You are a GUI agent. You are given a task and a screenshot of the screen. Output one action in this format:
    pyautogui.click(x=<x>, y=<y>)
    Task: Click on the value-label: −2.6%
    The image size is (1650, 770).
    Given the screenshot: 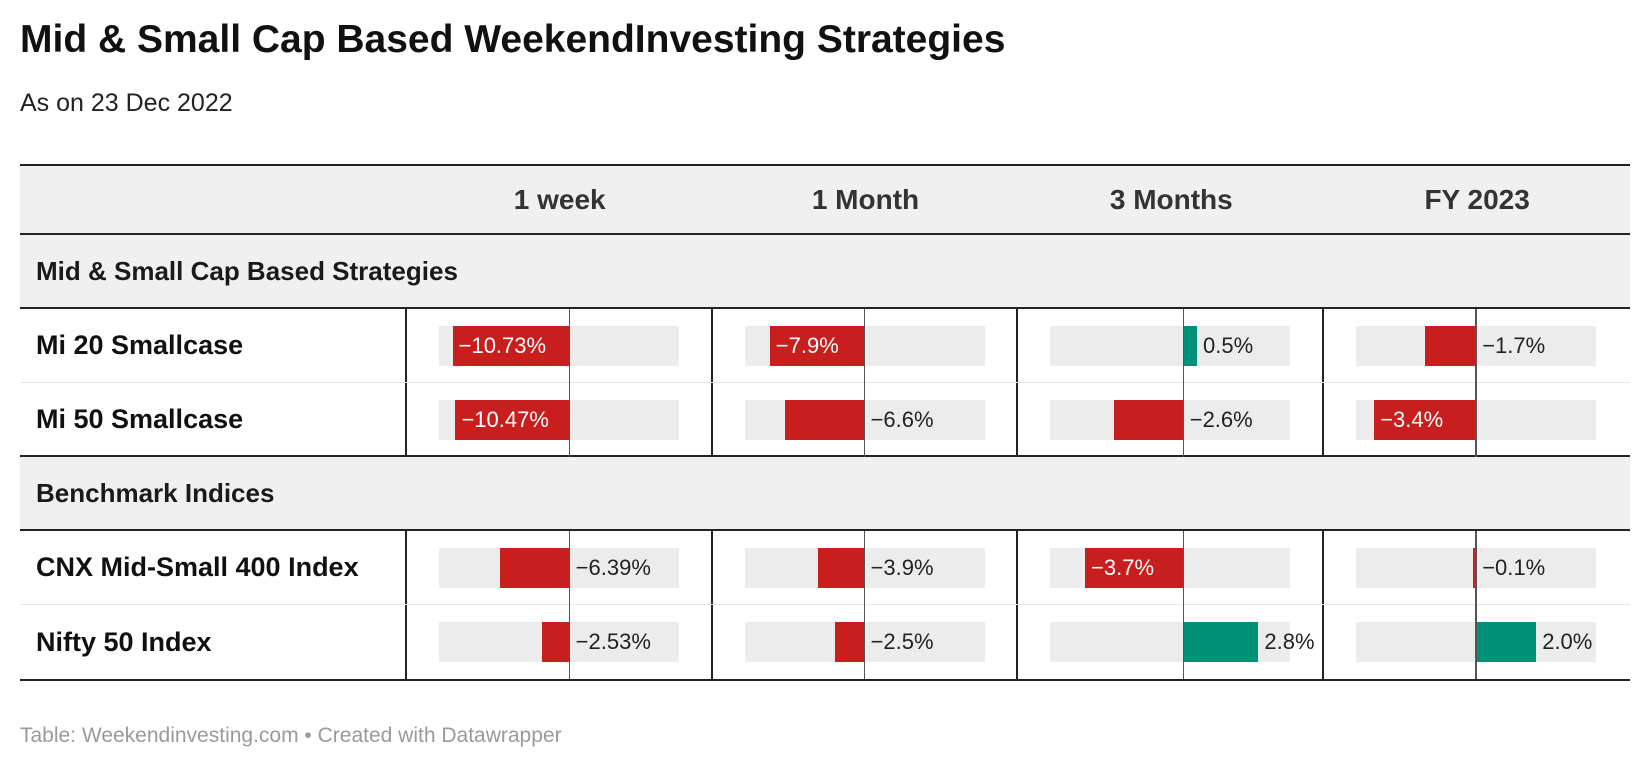 What is the action you would take?
    pyautogui.click(x=1221, y=419)
    